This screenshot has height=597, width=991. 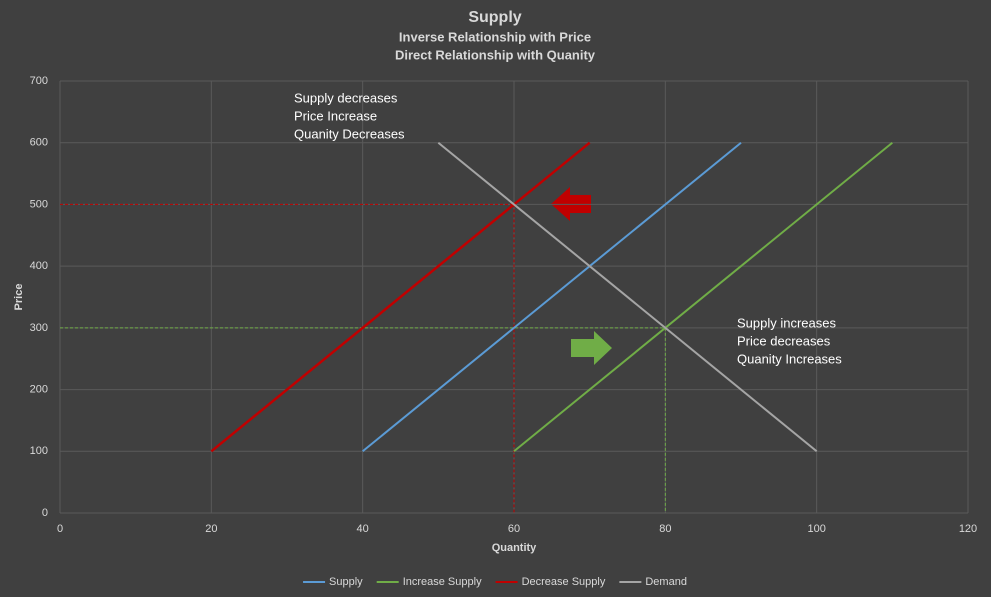 What do you see at coordinates (346, 582) in the screenshot?
I see `legend-label: Supply` at bounding box center [346, 582].